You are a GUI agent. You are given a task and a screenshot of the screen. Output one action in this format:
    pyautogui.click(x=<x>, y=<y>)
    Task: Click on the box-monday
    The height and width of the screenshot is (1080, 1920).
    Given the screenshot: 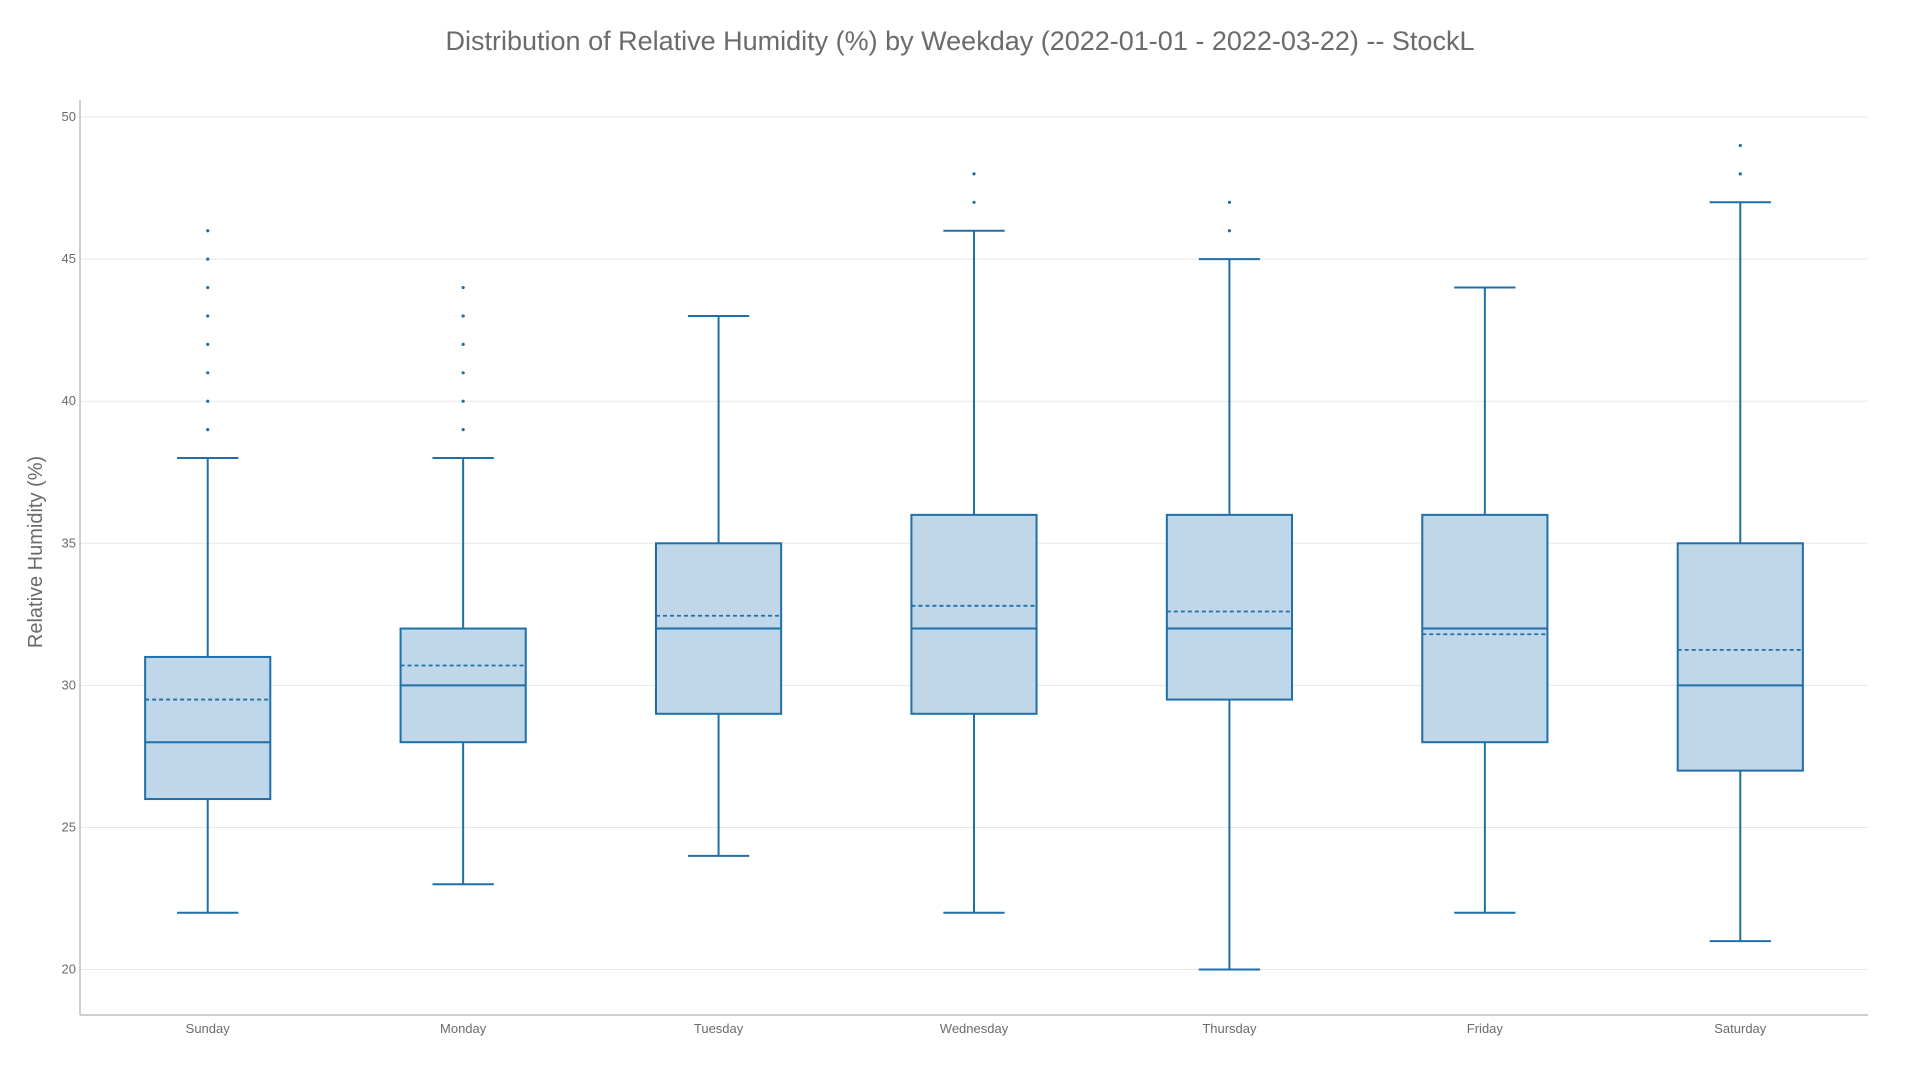 What is the action you would take?
    pyautogui.click(x=463, y=585)
    